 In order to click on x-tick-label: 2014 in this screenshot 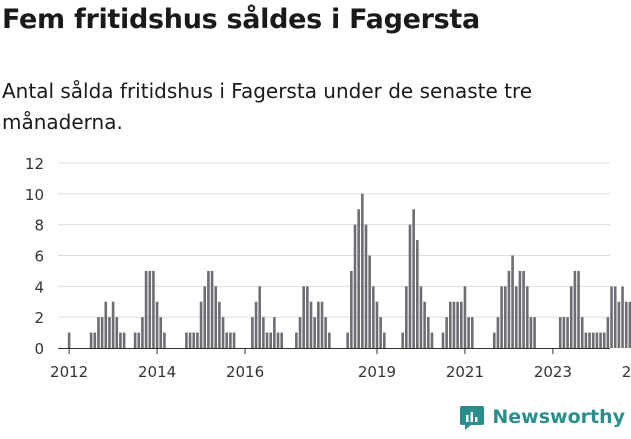, I will do `click(157, 372)`.